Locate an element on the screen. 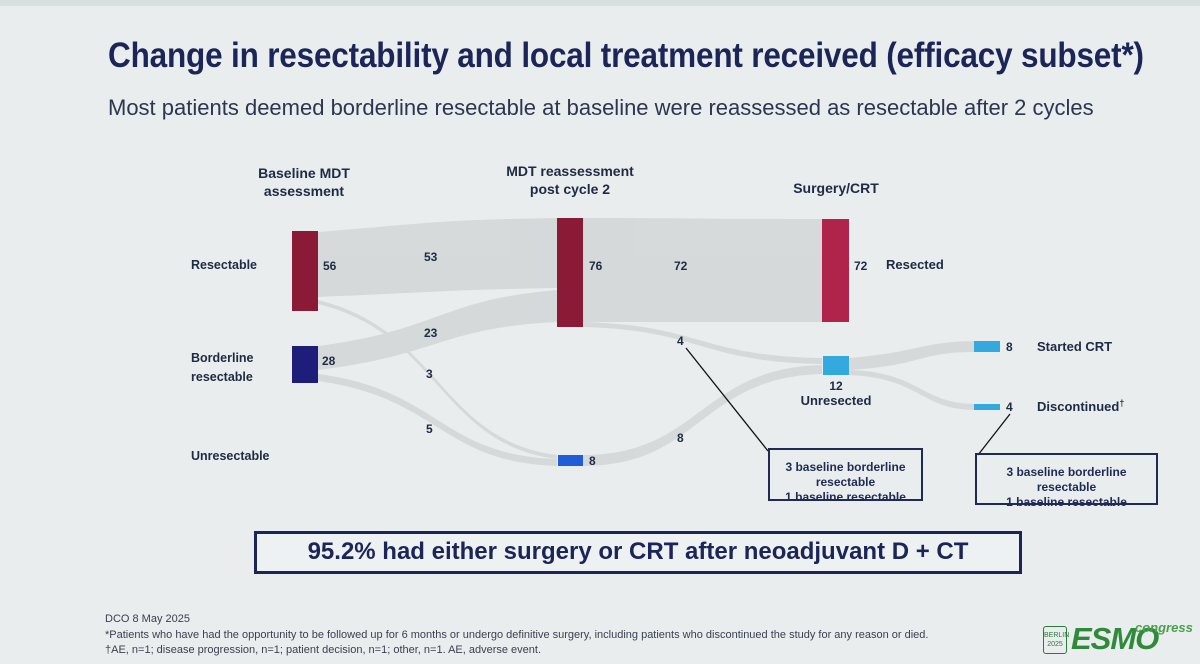 This screenshot has width=1200, height=664. label-crt: Started CRT is located at coordinates (1074, 346).